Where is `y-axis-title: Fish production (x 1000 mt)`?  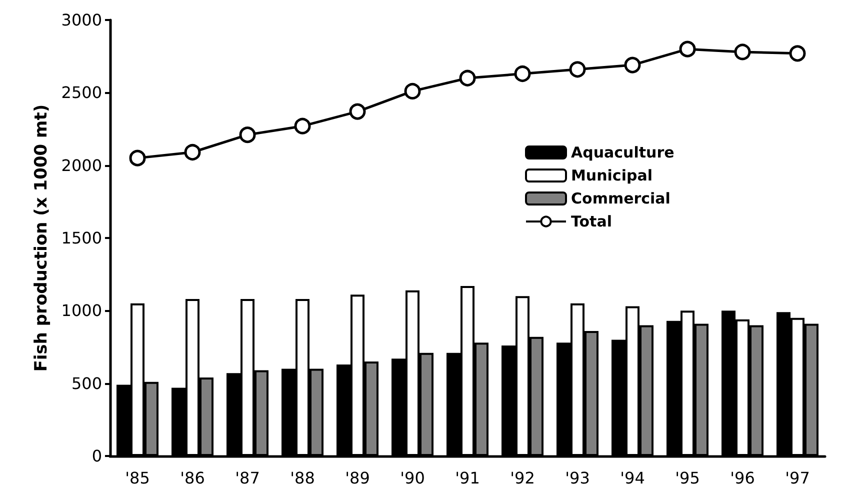
y-axis-title: Fish production (x 1000 mt) is located at coordinates (42, 238).